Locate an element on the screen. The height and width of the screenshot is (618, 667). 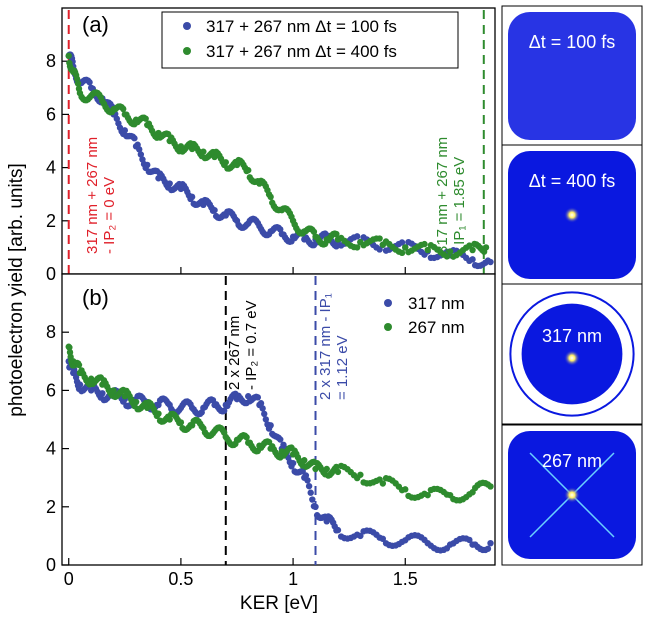
detector-blob is located at coordinates (572, 76).